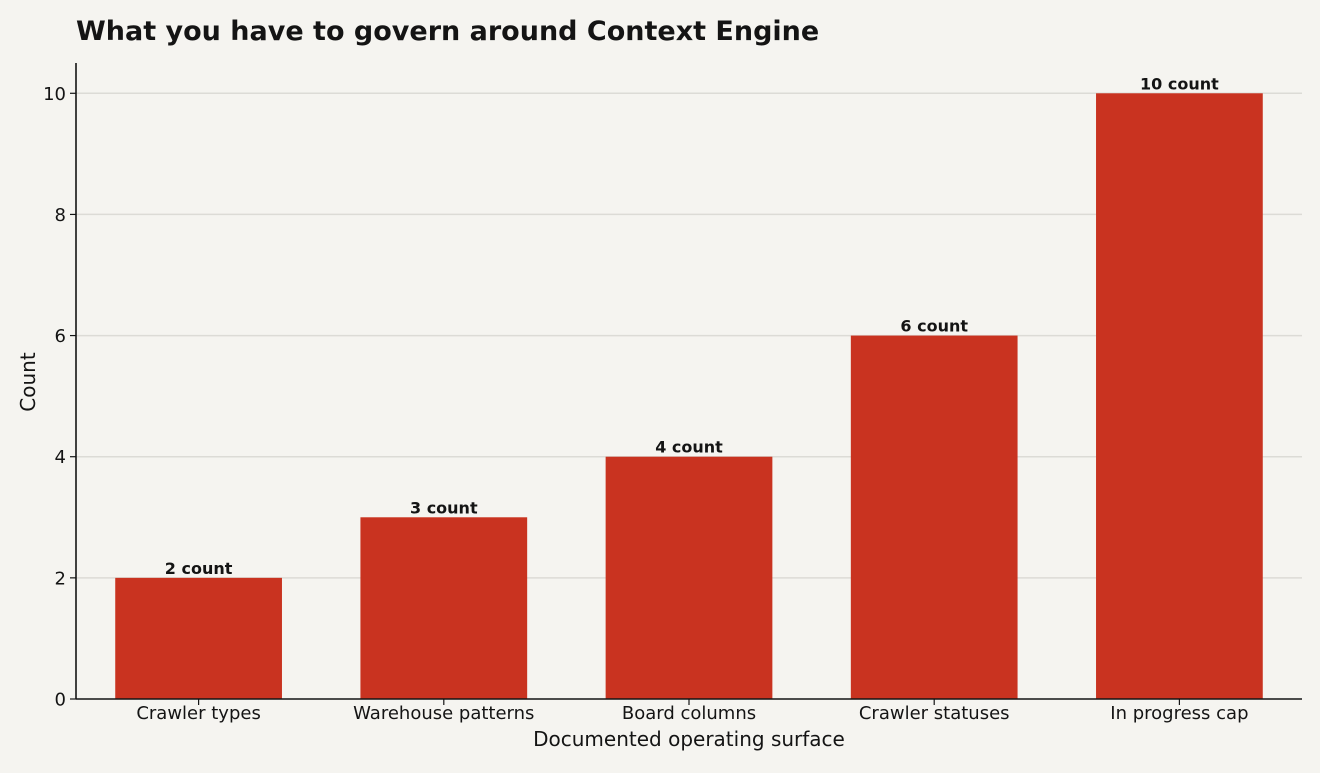 Image resolution: width=1320 pixels, height=773 pixels. I want to click on y-tick-label: 0, so click(60, 700).